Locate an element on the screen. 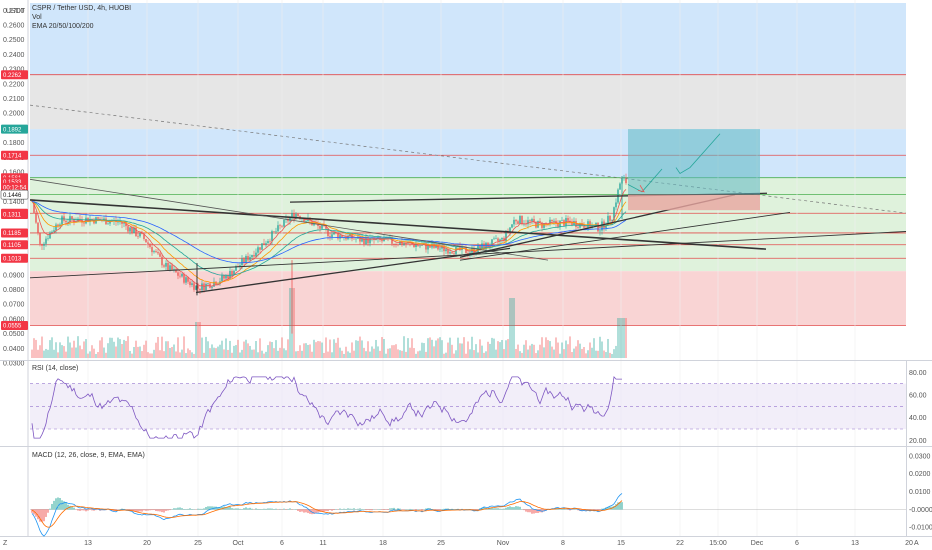 The image size is (932, 550). rsi-tick-label: 80.00 is located at coordinates (918, 373).